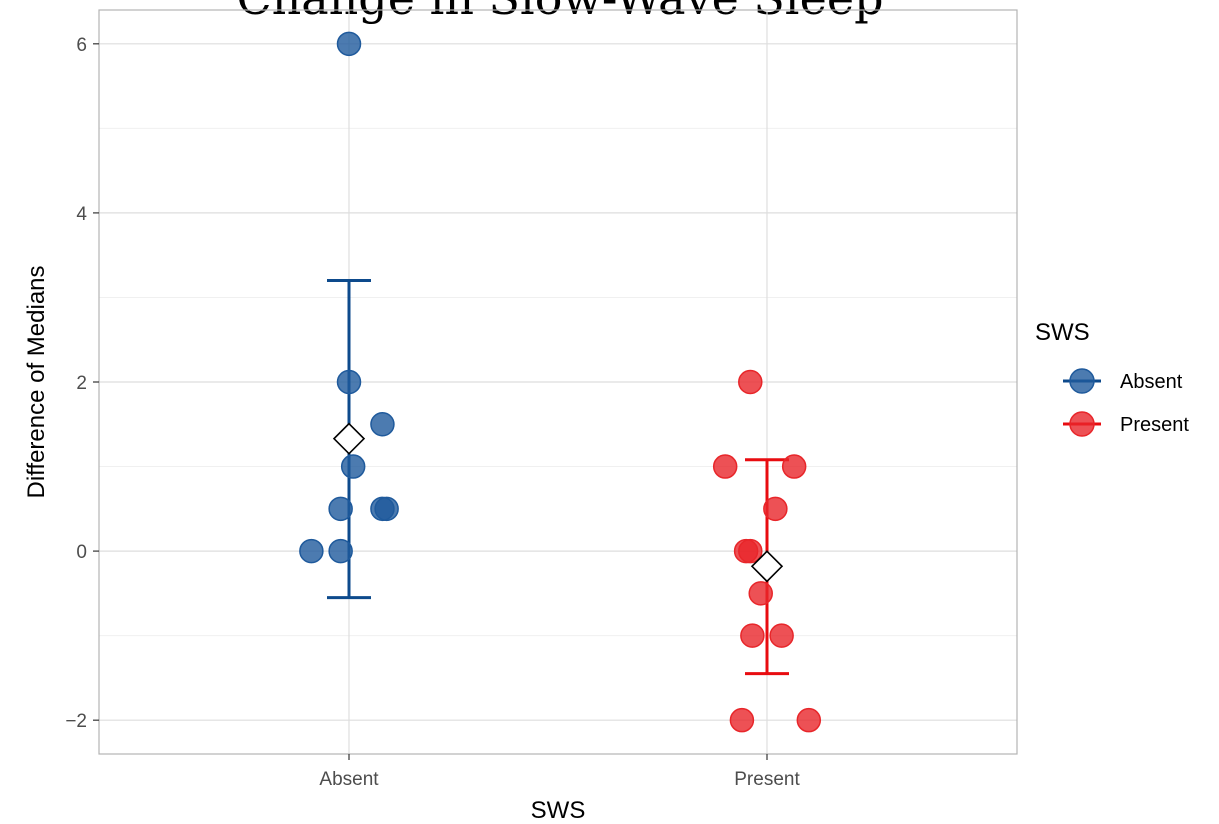 The width and height of the screenshot is (1219, 824). What do you see at coordinates (1062, 332) in the screenshot?
I see `legend-title: SWS` at bounding box center [1062, 332].